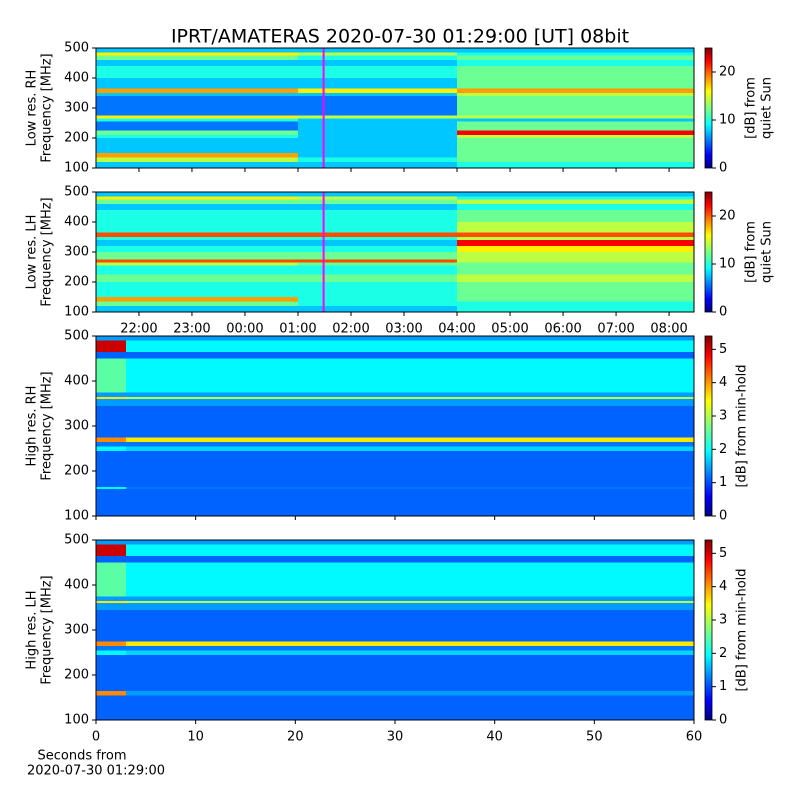  What do you see at coordinates (594, 737) in the screenshot?
I see `x-tick-label: 50` at bounding box center [594, 737].